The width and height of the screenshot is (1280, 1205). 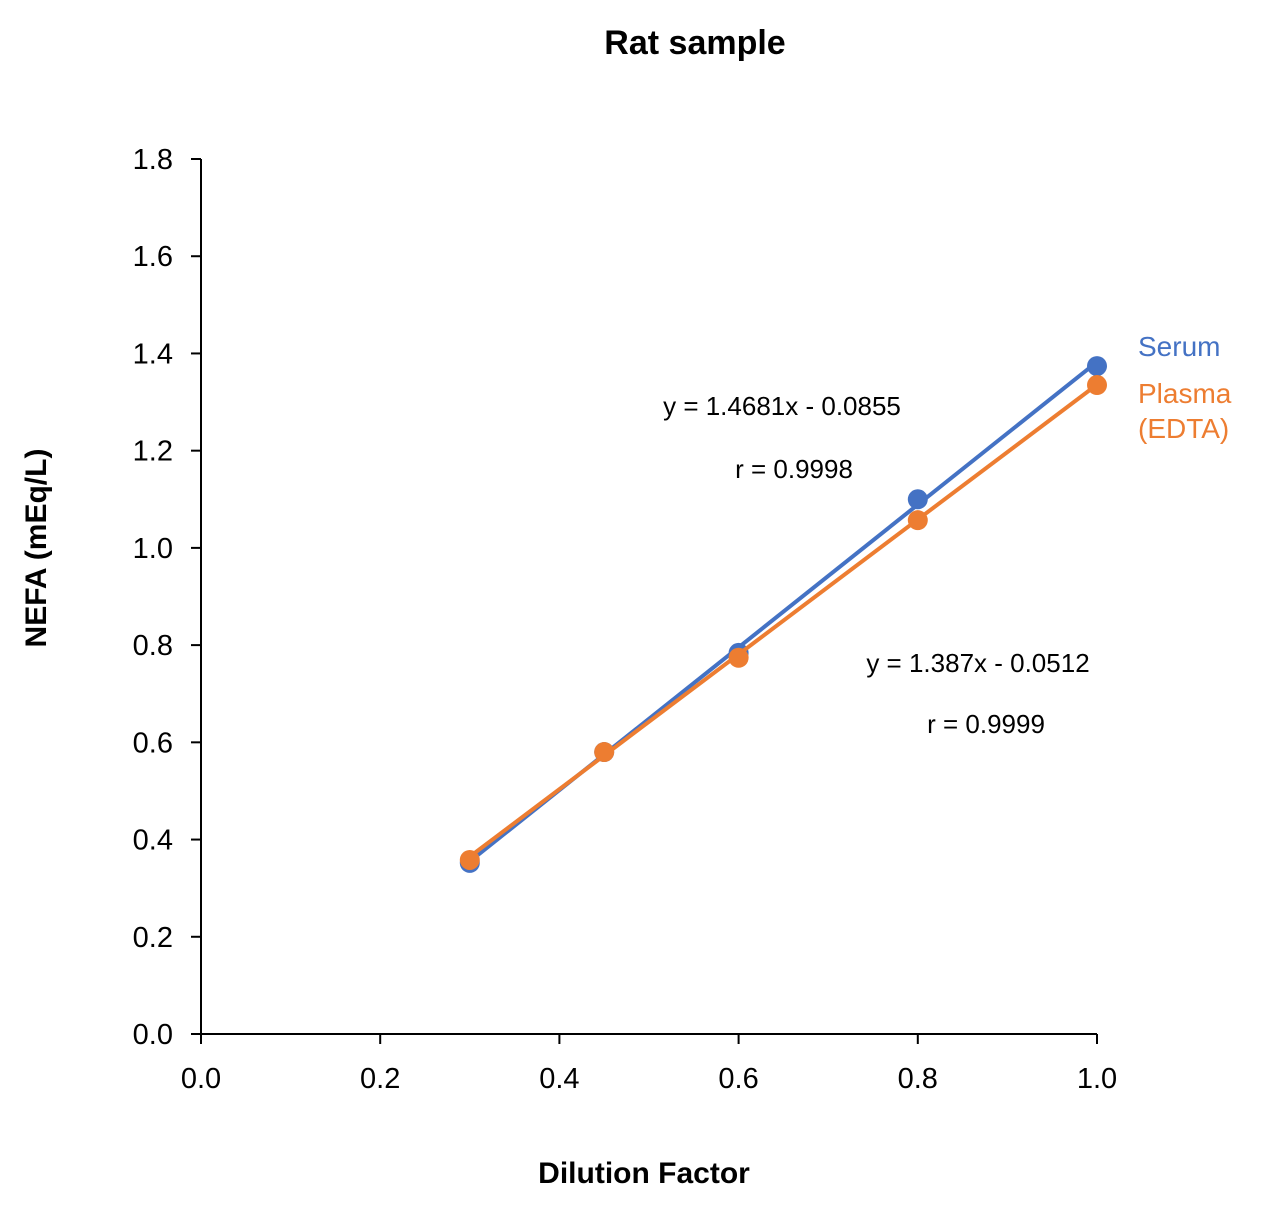 What do you see at coordinates (201, 1079) in the screenshot?
I see `x-tick-label: 0.0` at bounding box center [201, 1079].